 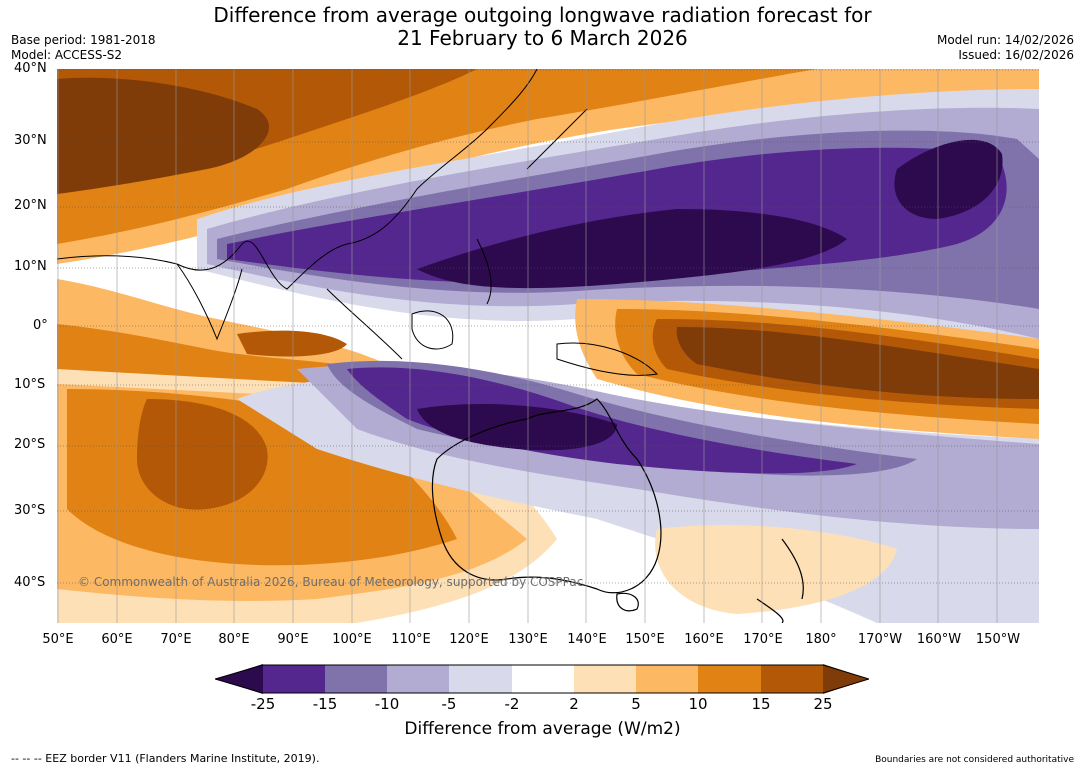 What do you see at coordinates (30, 266) in the screenshot?
I see `lat-label-10n: 10°N` at bounding box center [30, 266].